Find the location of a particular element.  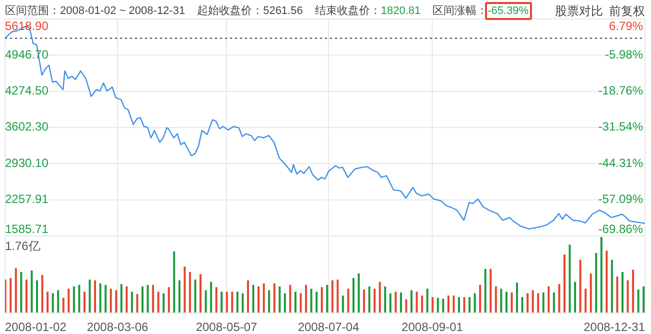

text: 股票对比 is located at coordinates (579, 11).